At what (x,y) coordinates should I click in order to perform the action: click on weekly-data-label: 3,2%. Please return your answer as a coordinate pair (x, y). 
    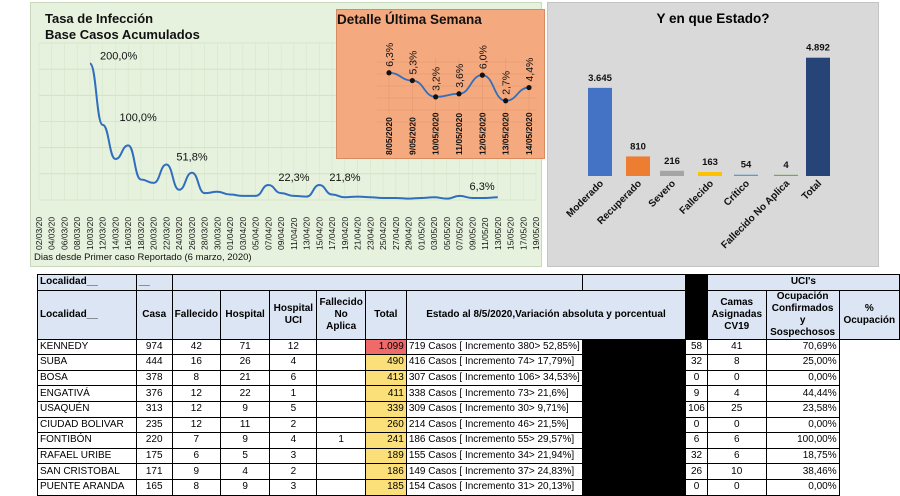
    Looking at the image, I should click on (437, 79).